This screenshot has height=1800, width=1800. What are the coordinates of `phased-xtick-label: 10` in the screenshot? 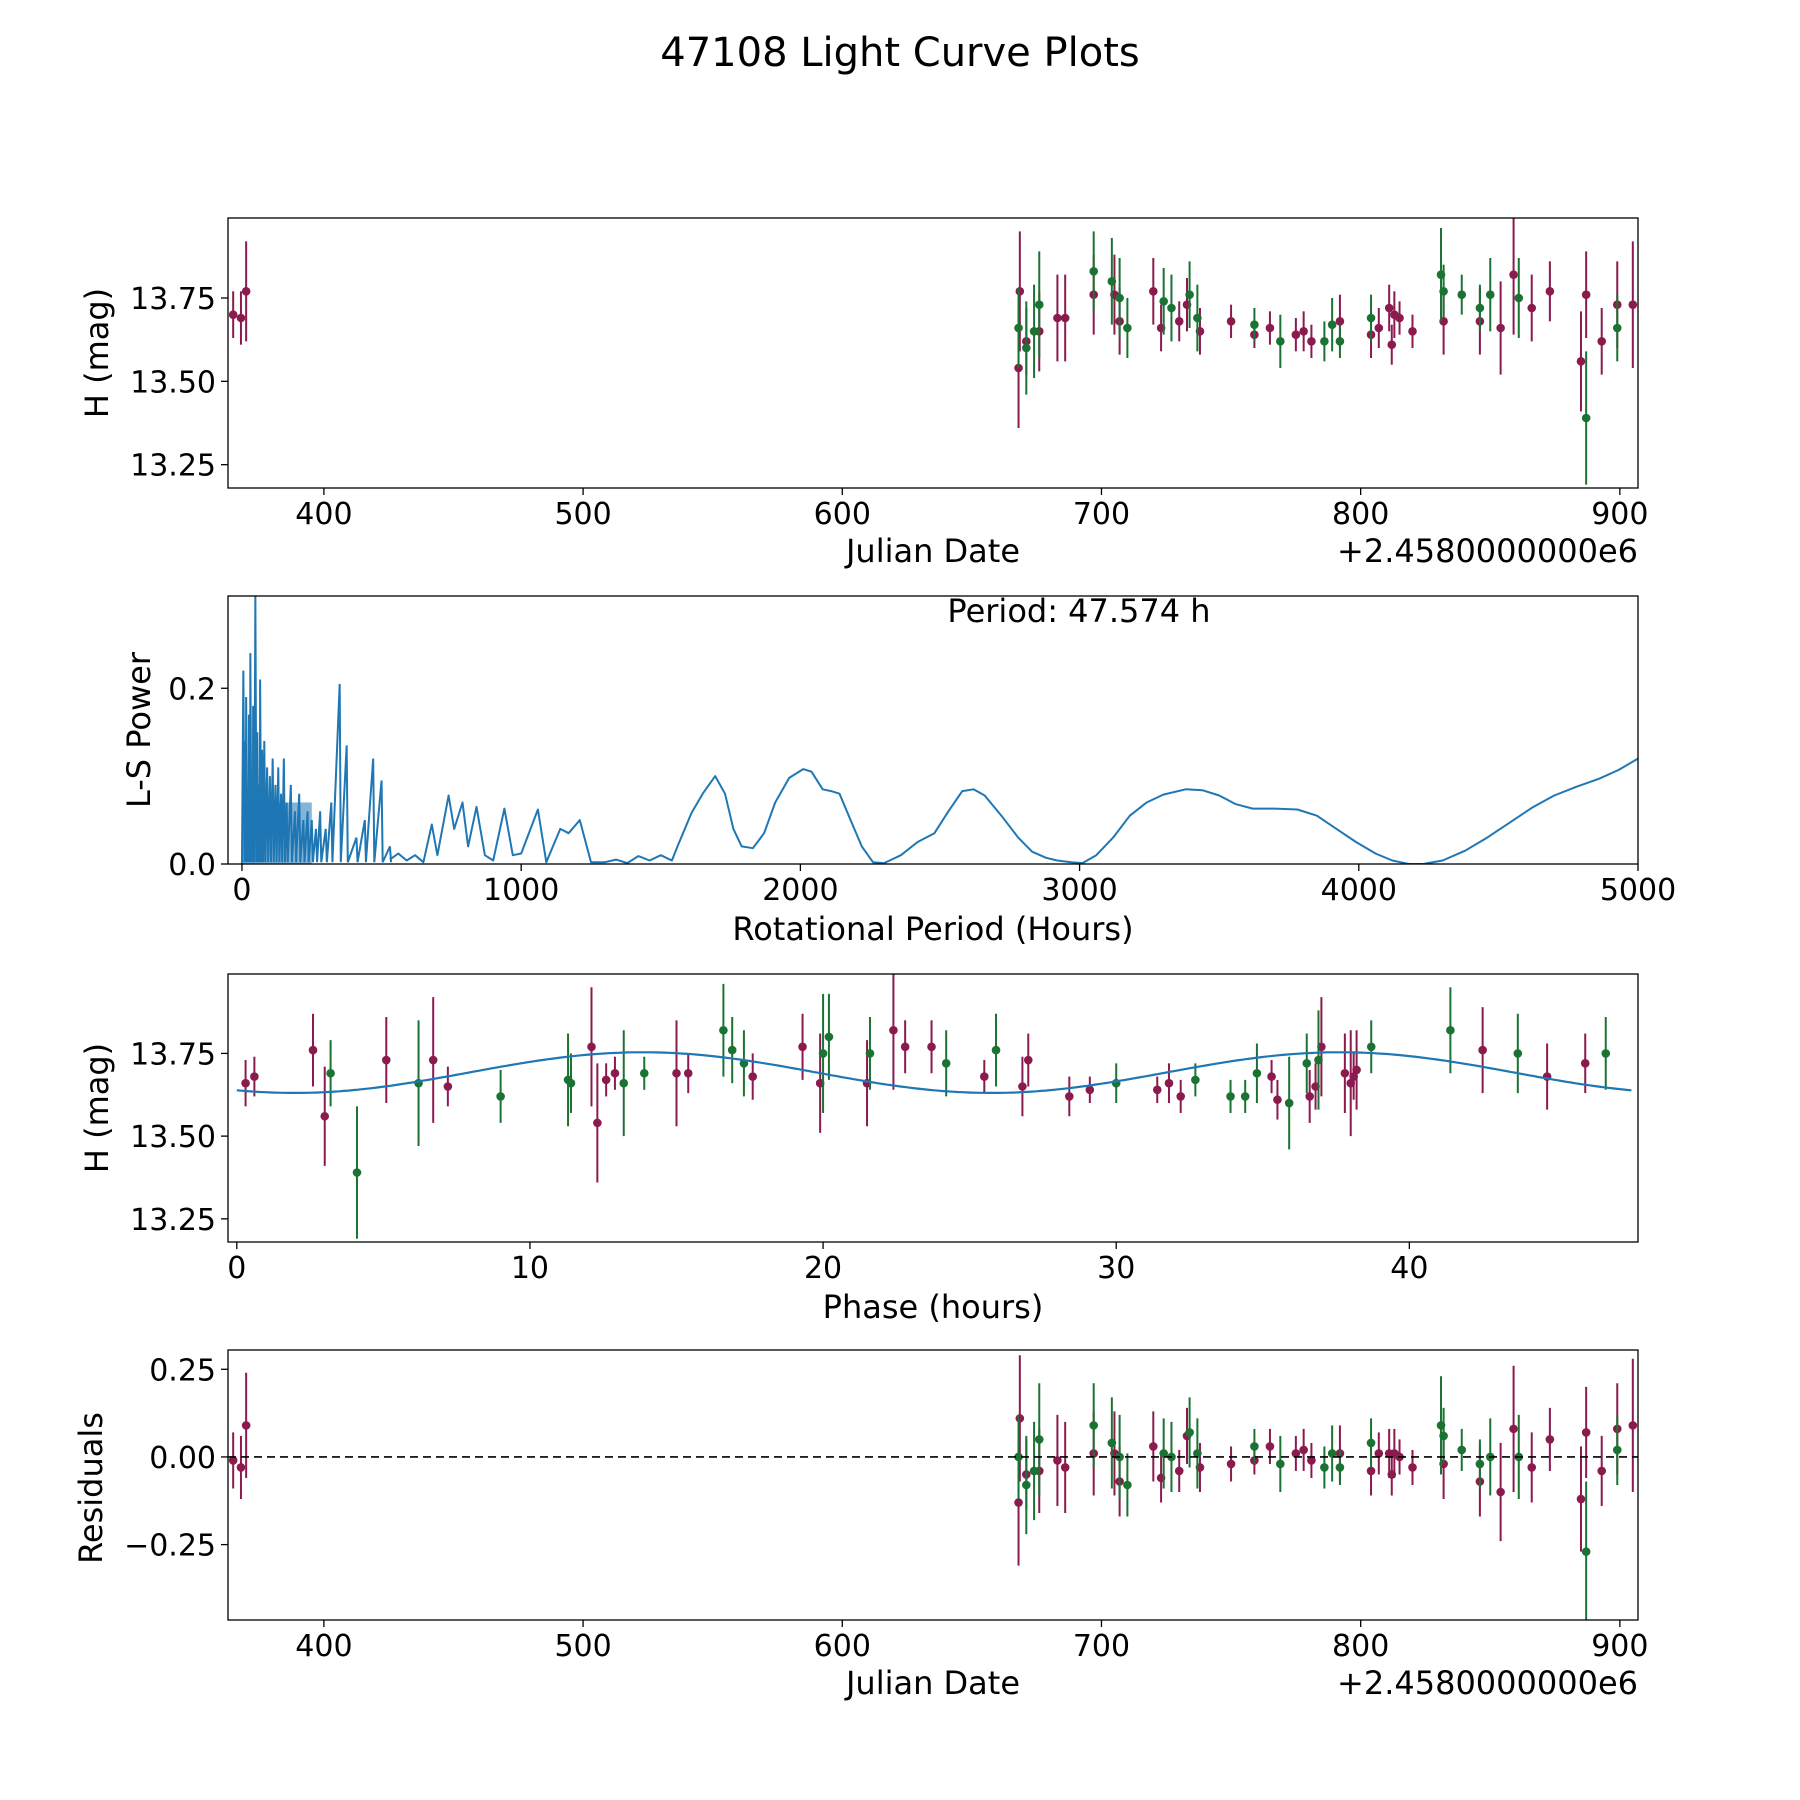 It's located at (530, 1268).